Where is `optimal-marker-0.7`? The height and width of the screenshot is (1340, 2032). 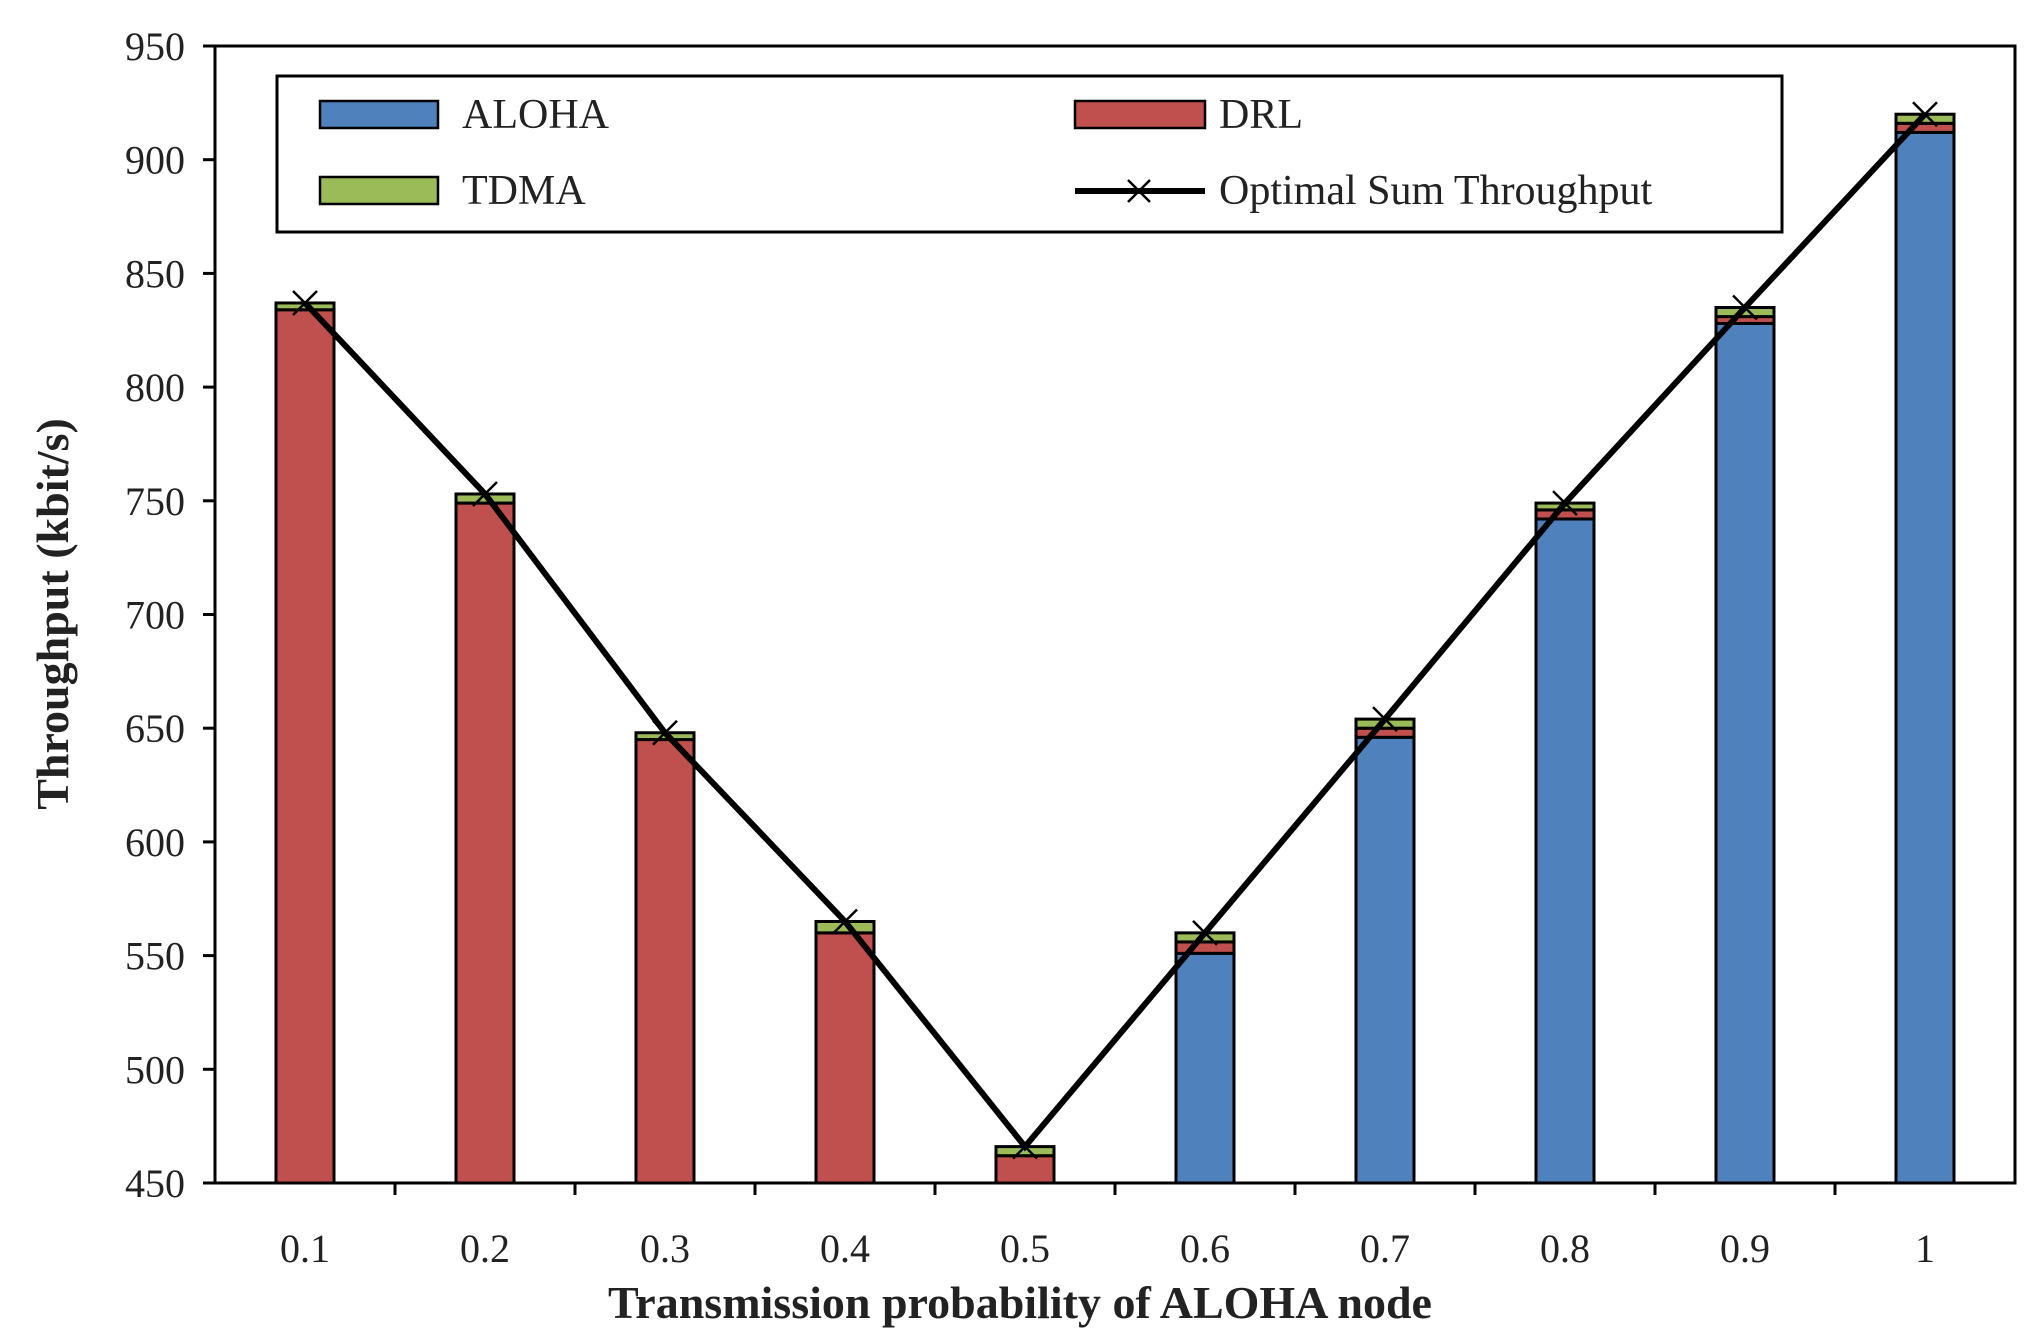
optimal-marker-0.7 is located at coordinates (1385, 719).